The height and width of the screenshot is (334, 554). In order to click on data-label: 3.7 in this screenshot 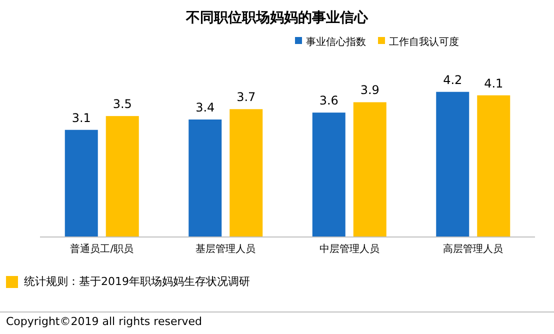, I will do `click(246, 97)`.